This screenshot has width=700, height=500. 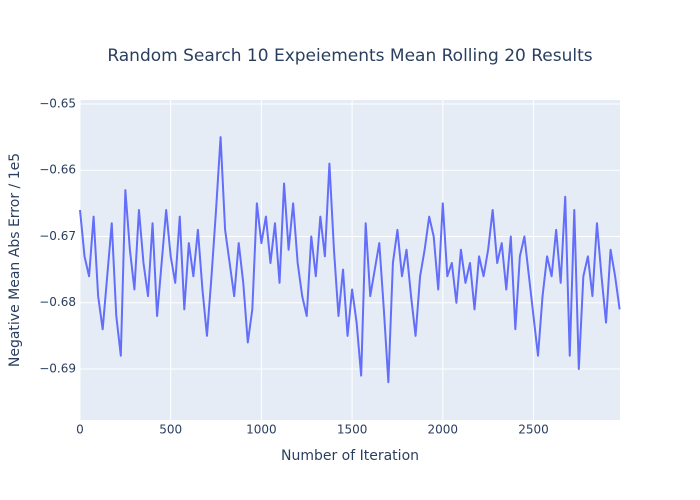 What do you see at coordinates (57, 368) in the screenshot?
I see `y-tick-label: −0.69` at bounding box center [57, 368].